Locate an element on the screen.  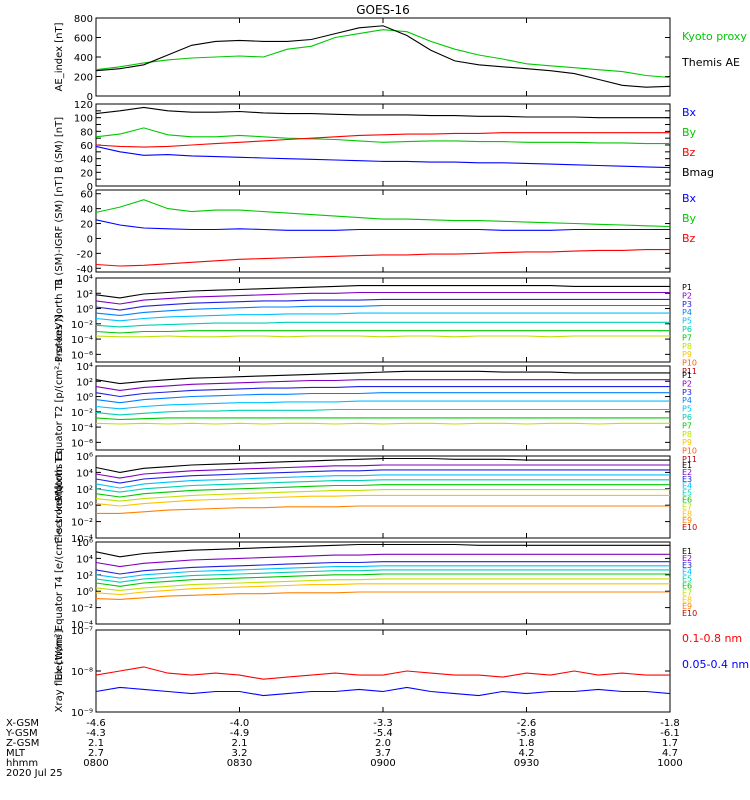
y-tick-label: -40 is located at coordinates (85, 269).